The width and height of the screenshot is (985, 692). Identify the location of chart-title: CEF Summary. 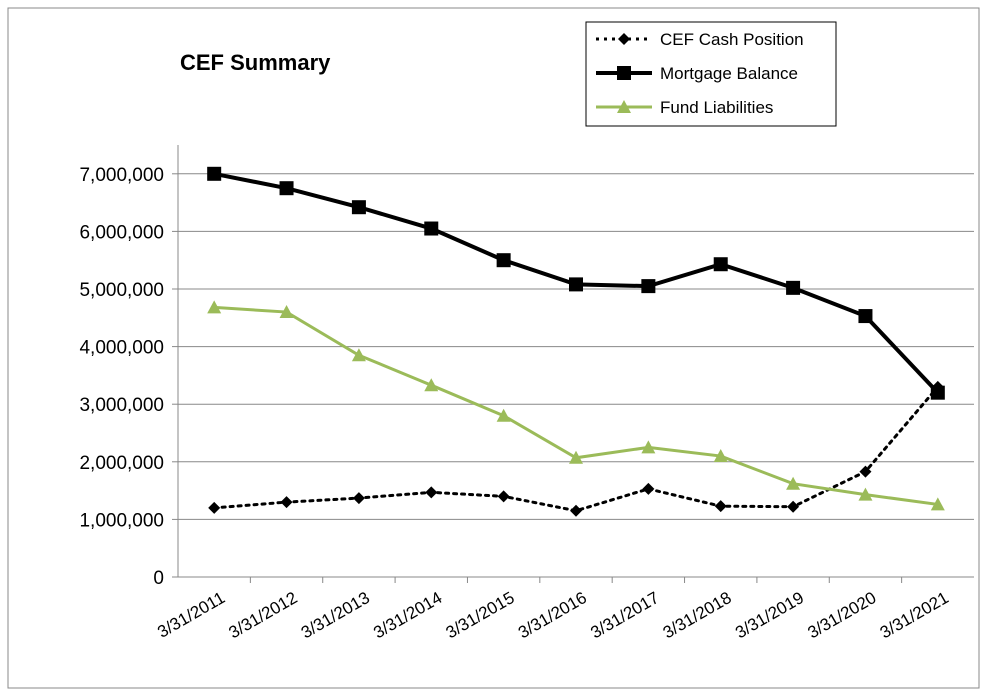
(255, 62).